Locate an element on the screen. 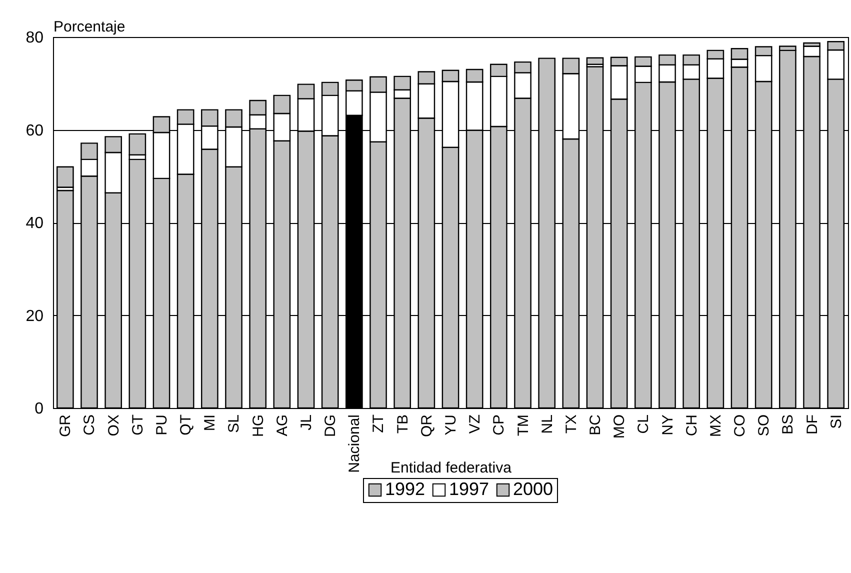  x-tick-label: Nacional is located at coordinates (355, 443).